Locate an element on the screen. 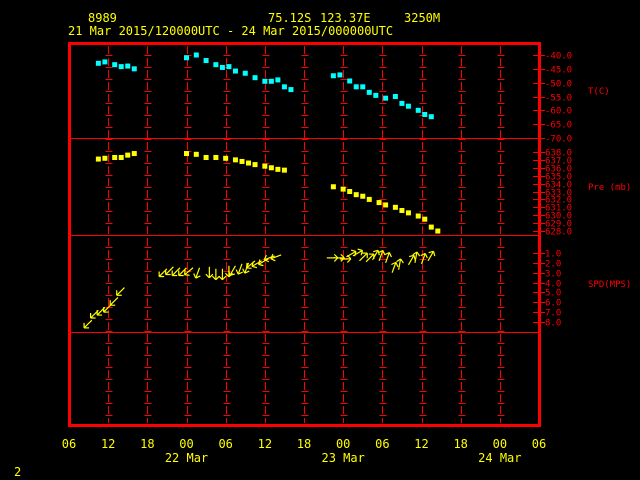 This screenshot has width=640, height=480. pressure-tick-label: 635.0 is located at coordinates (558, 178).